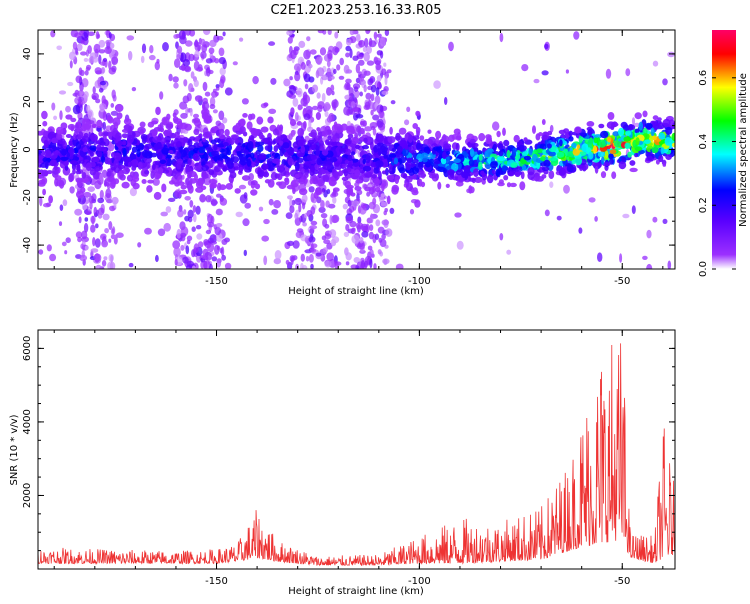 The height and width of the screenshot is (604, 750). What do you see at coordinates (27, 197) in the screenshot?
I see `spectrogram-y-tick-label: -20` at bounding box center [27, 197].